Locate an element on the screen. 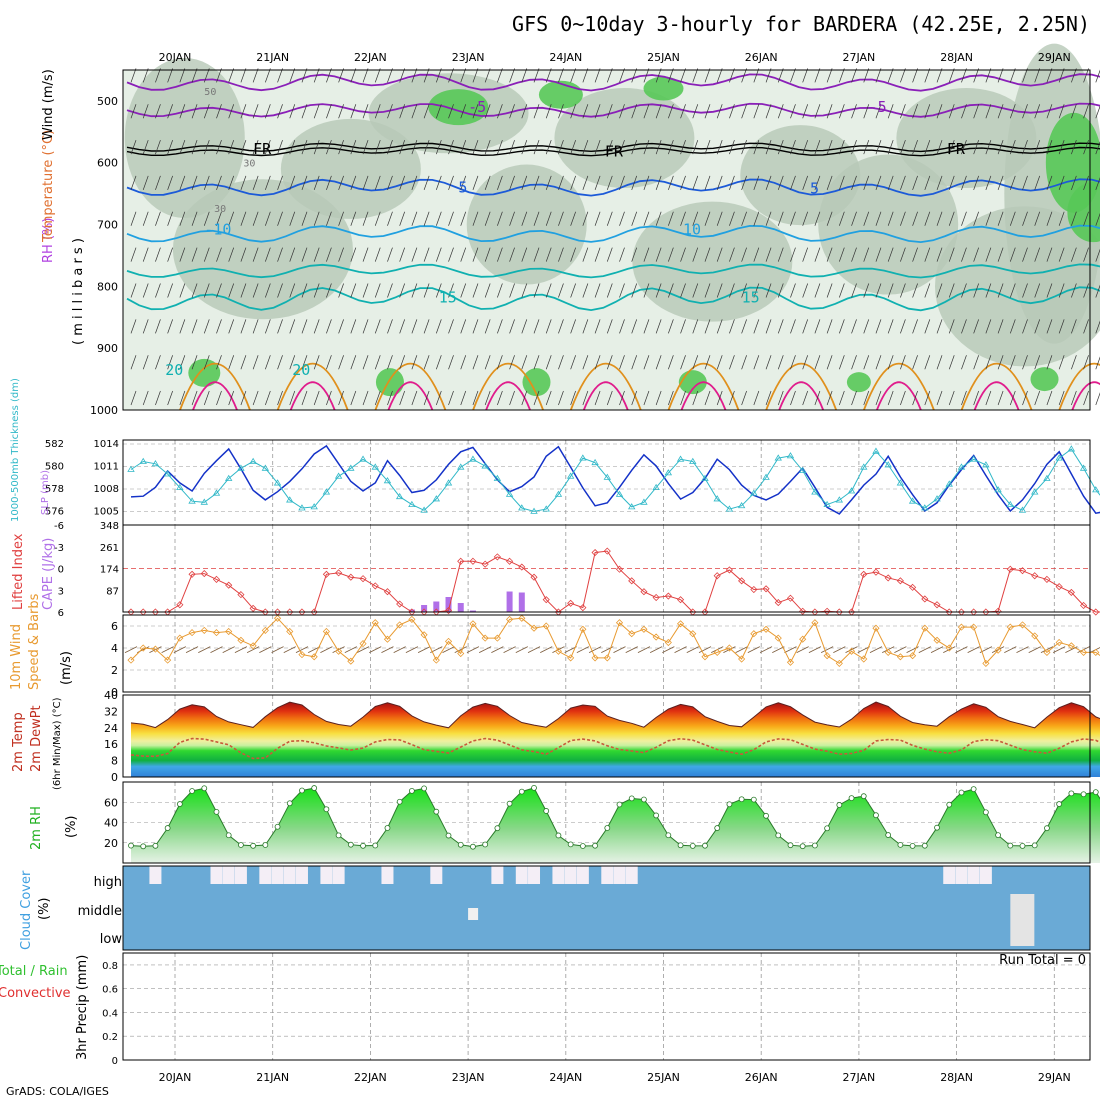  cloud-level-high: high is located at coordinates (108, 882).